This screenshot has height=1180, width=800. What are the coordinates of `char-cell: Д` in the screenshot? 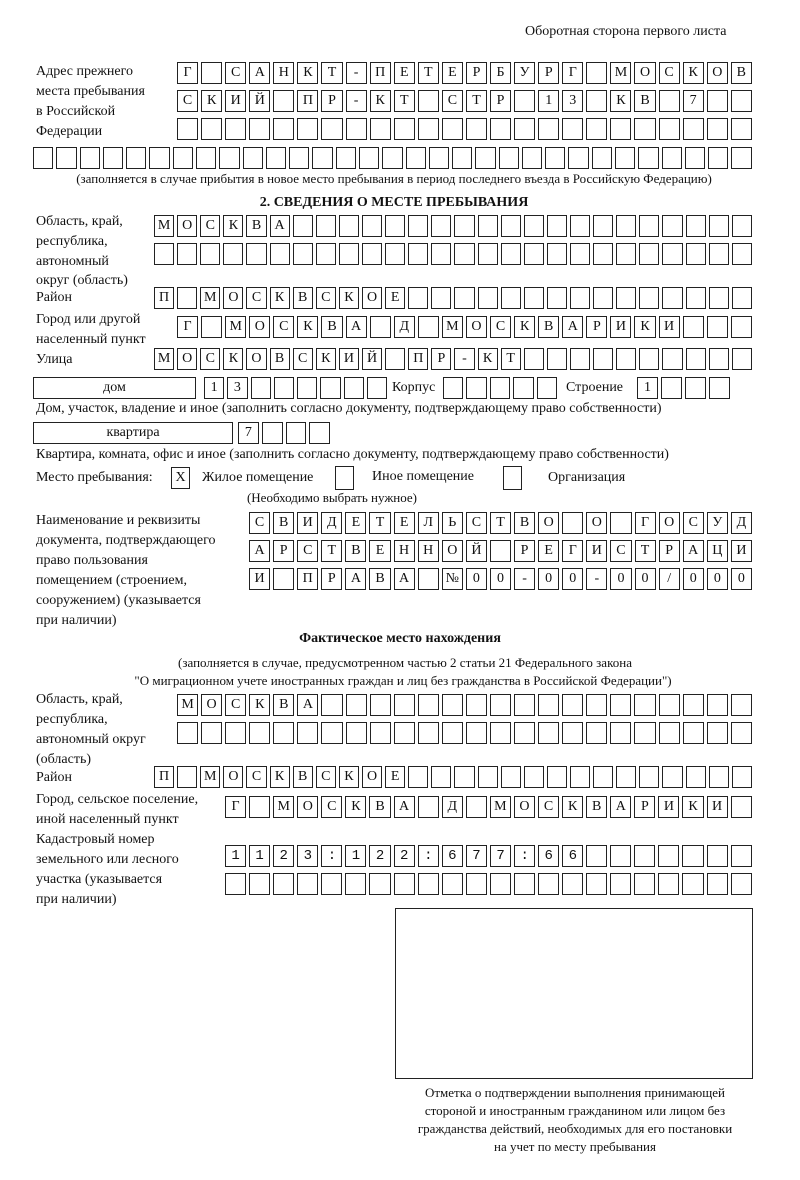 It's located at (332, 523).